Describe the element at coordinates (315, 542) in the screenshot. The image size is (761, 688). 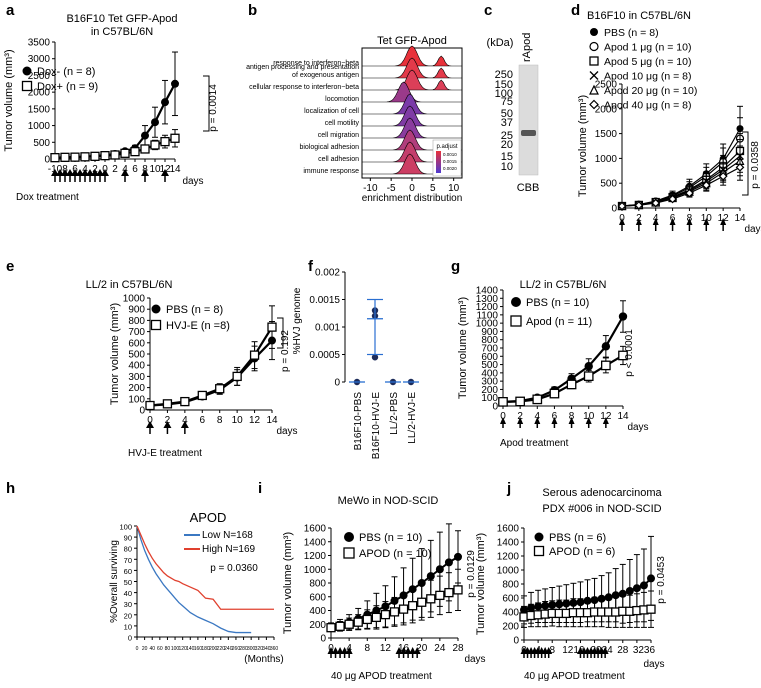
I see `chart-i-ytick-label: 1400` at that location.